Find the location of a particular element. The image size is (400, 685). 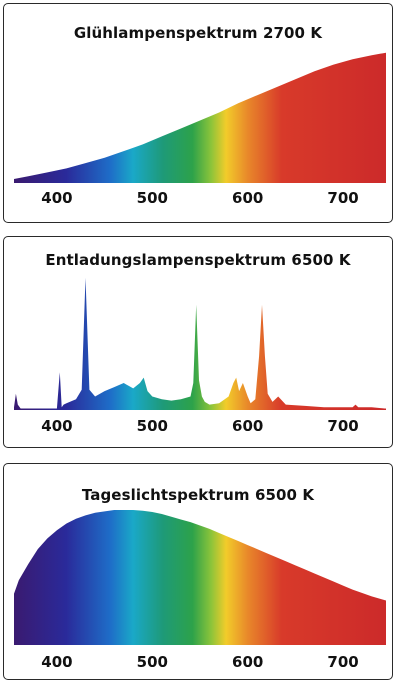

daylight-x-tick: 600 is located at coordinates (247, 662).